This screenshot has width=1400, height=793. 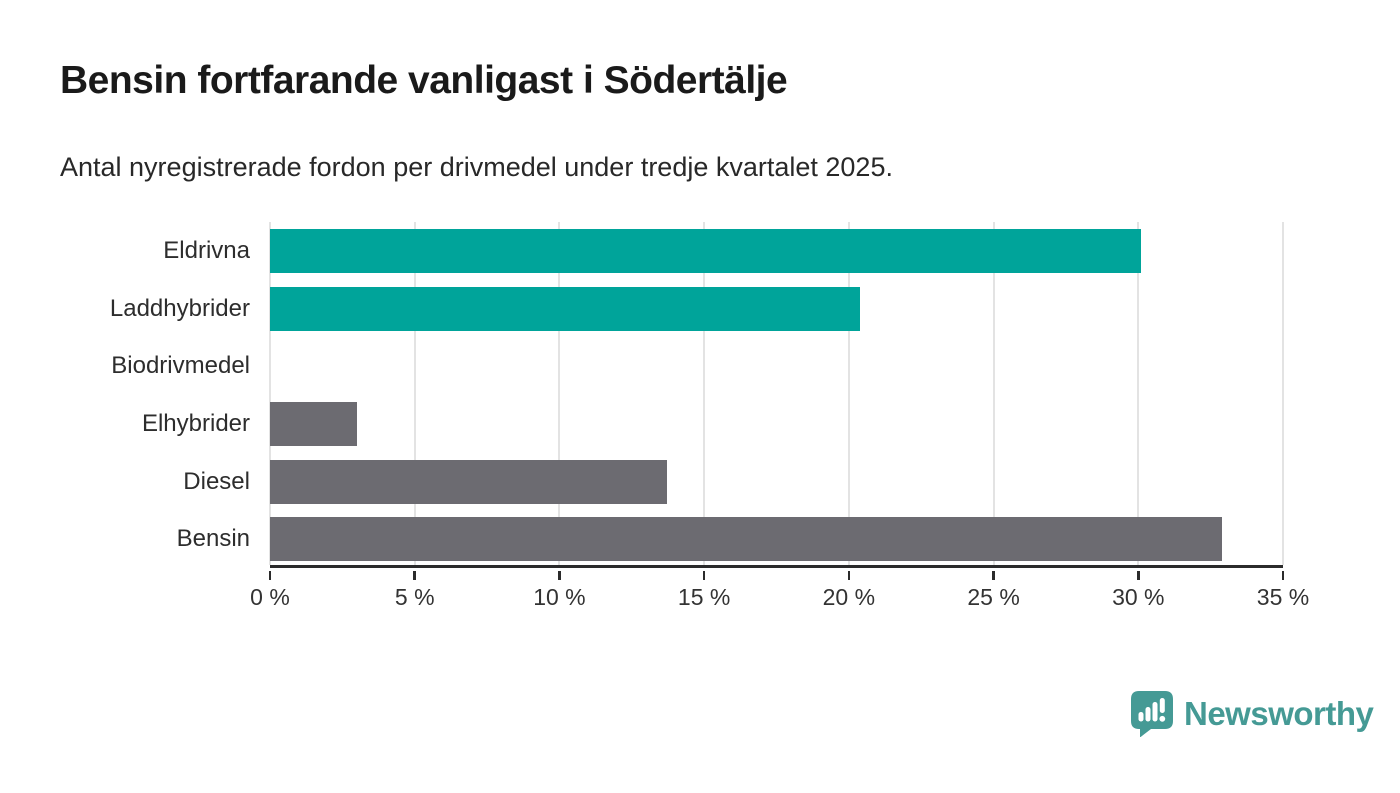 What do you see at coordinates (414, 597) in the screenshot?
I see `x-axis-tick-label: 5 %` at bounding box center [414, 597].